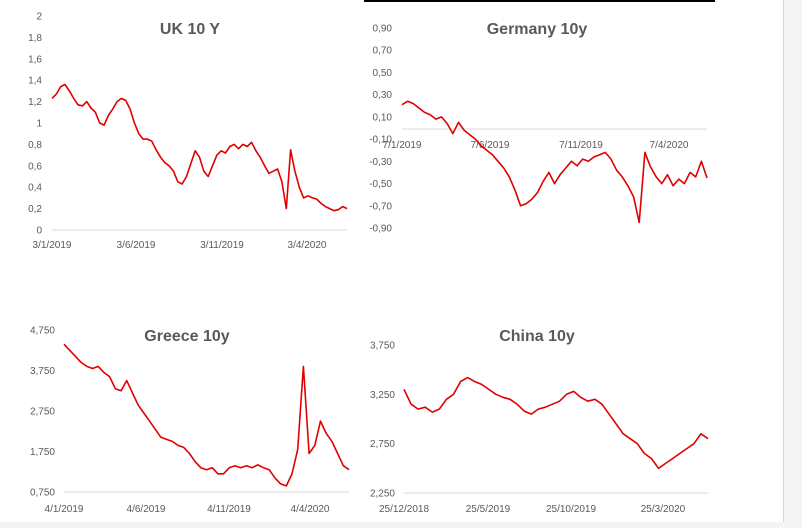 The image size is (802, 528). I want to click on greece-y-tick-label: 4,750, so click(42, 331).